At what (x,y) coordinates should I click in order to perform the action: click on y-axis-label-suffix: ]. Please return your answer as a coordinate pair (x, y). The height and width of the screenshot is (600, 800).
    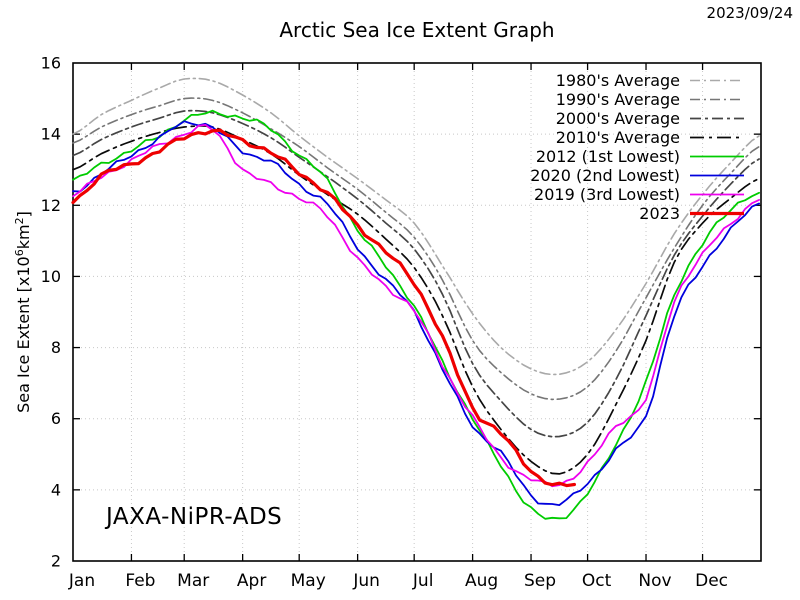
    Looking at the image, I should click on (24, 214).